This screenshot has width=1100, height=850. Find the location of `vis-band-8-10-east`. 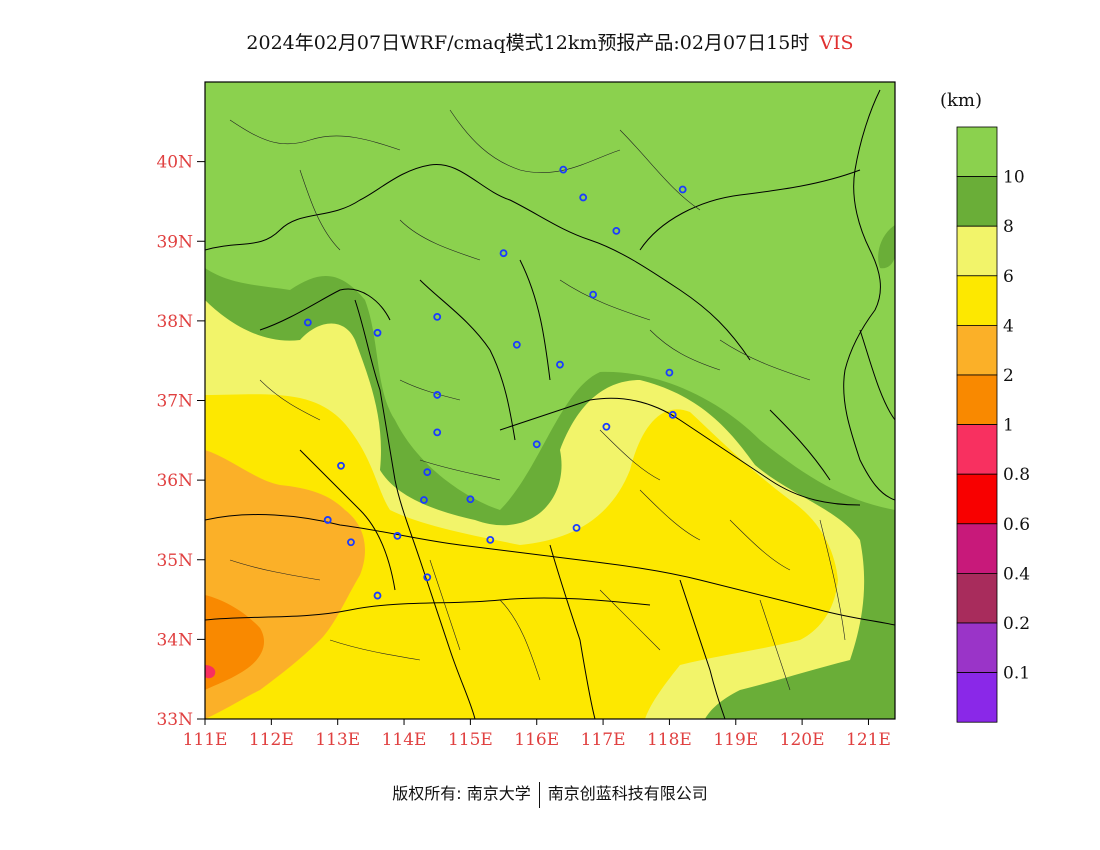

vis-band-8-10-east is located at coordinates (886, 247).